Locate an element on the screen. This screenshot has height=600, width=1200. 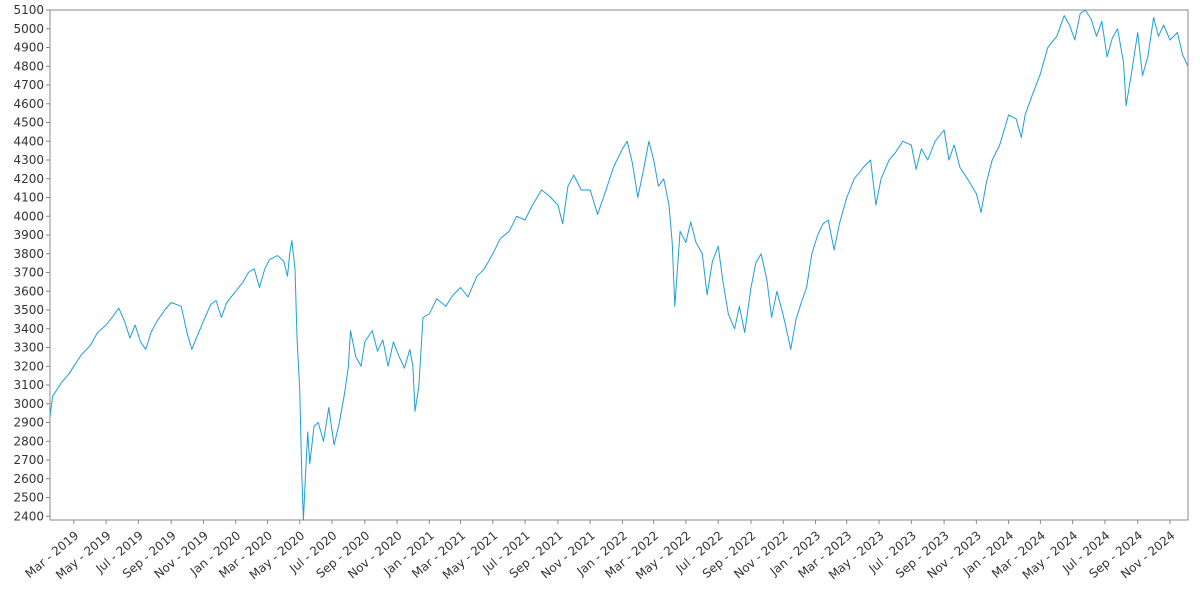
y-tick-label: 4400 is located at coordinates (28, 141).